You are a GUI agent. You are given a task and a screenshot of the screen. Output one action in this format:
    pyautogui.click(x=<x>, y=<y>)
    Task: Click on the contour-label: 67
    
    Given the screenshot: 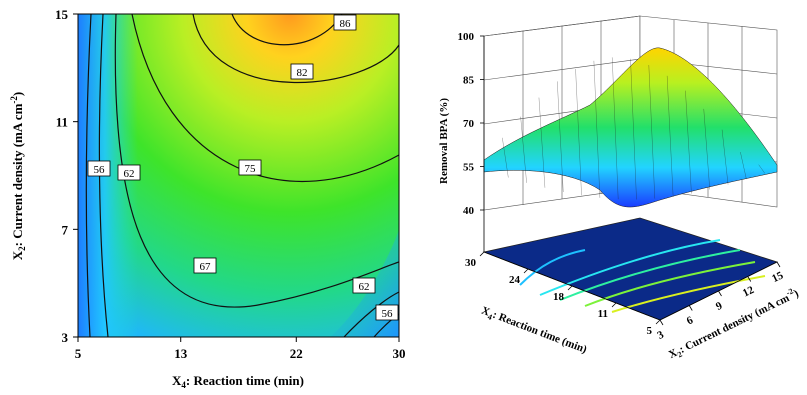 What is the action you would take?
    pyautogui.click(x=206, y=267)
    